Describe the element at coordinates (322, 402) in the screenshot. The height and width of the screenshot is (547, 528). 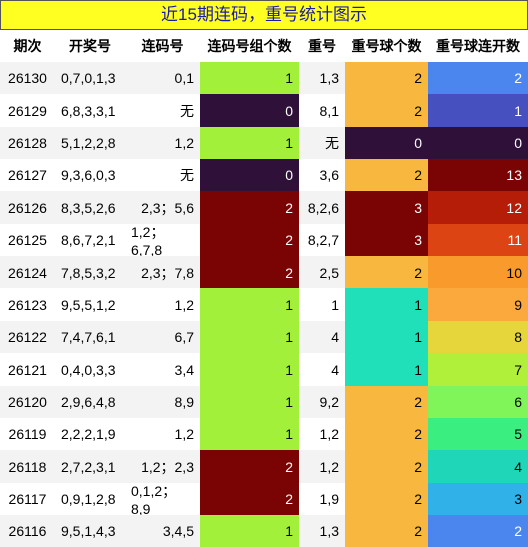
I see `cell: 9,2` at that location.